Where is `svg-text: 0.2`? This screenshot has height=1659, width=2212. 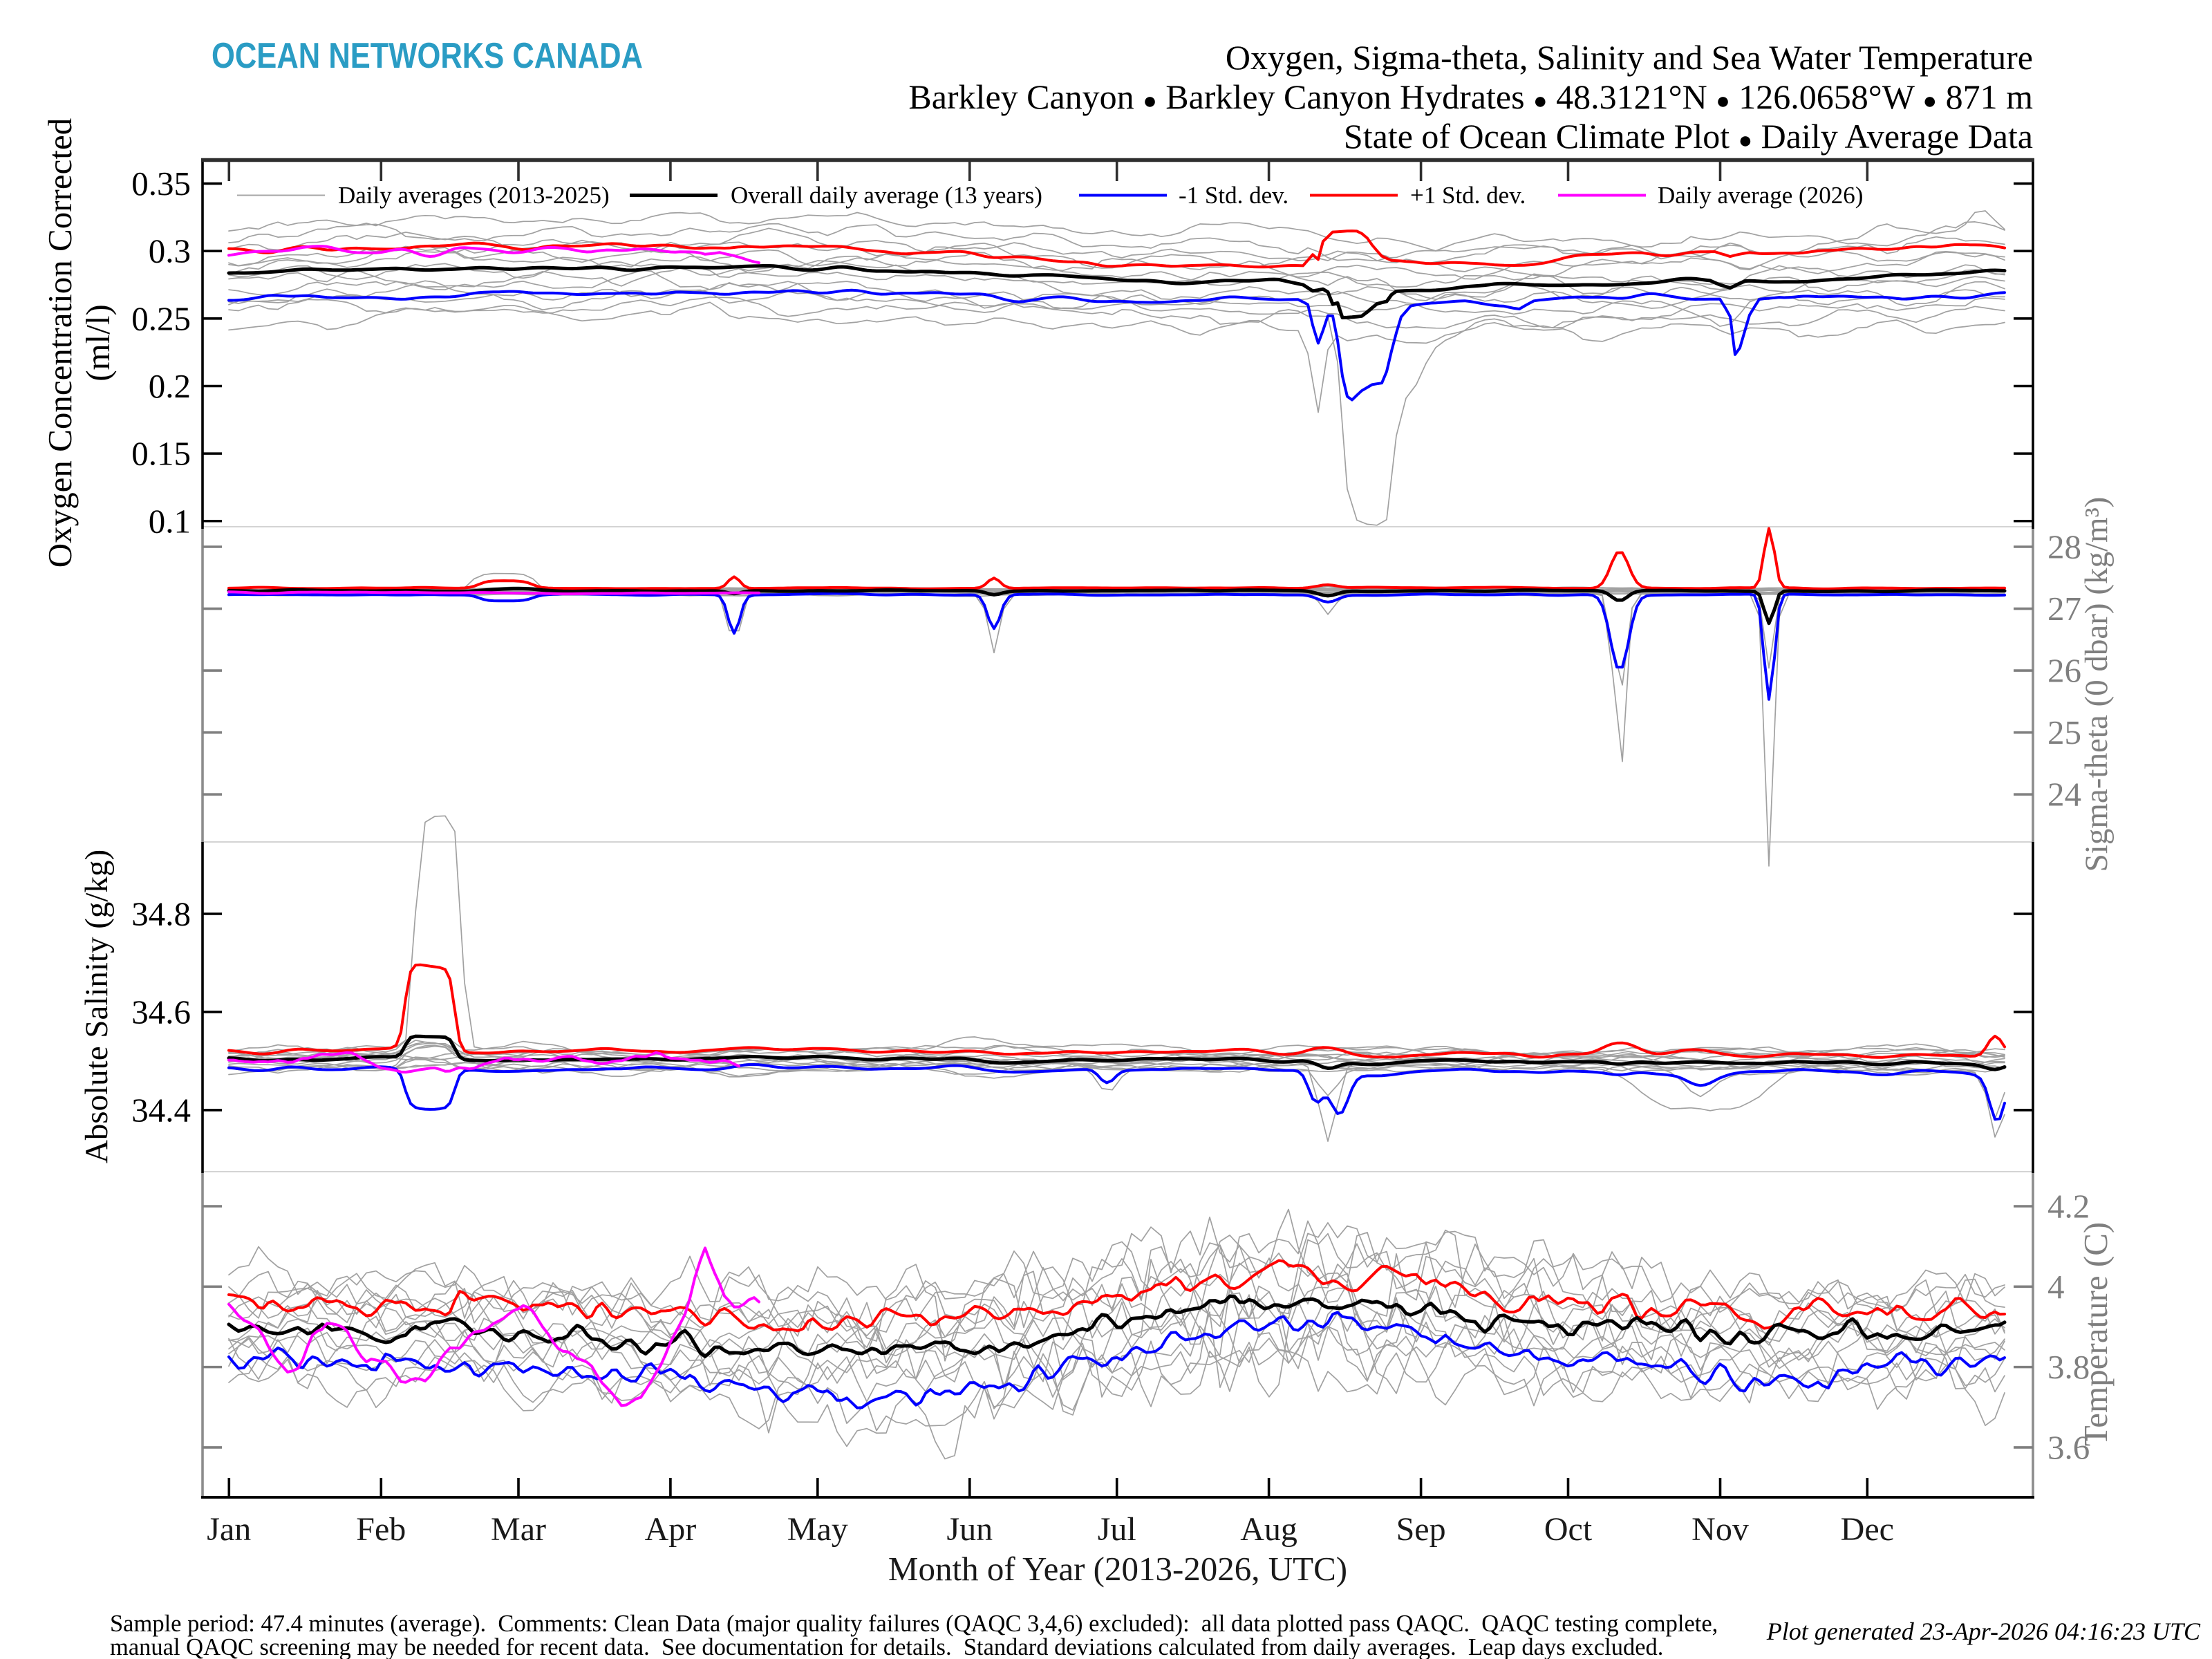 svg-text: 0.2 is located at coordinates (170, 386).